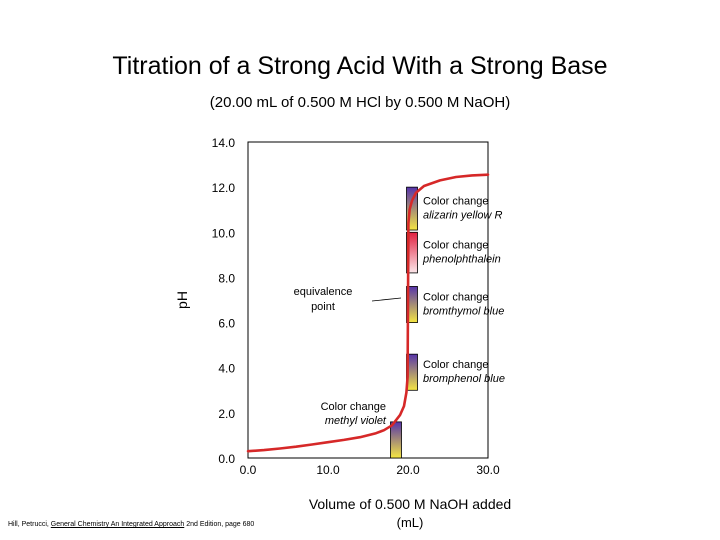 Image resolution: width=720 pixels, height=540 pixels. Describe the element at coordinates (463, 312) in the screenshot. I see `indicator-label-name: bromthymol blue` at that location.